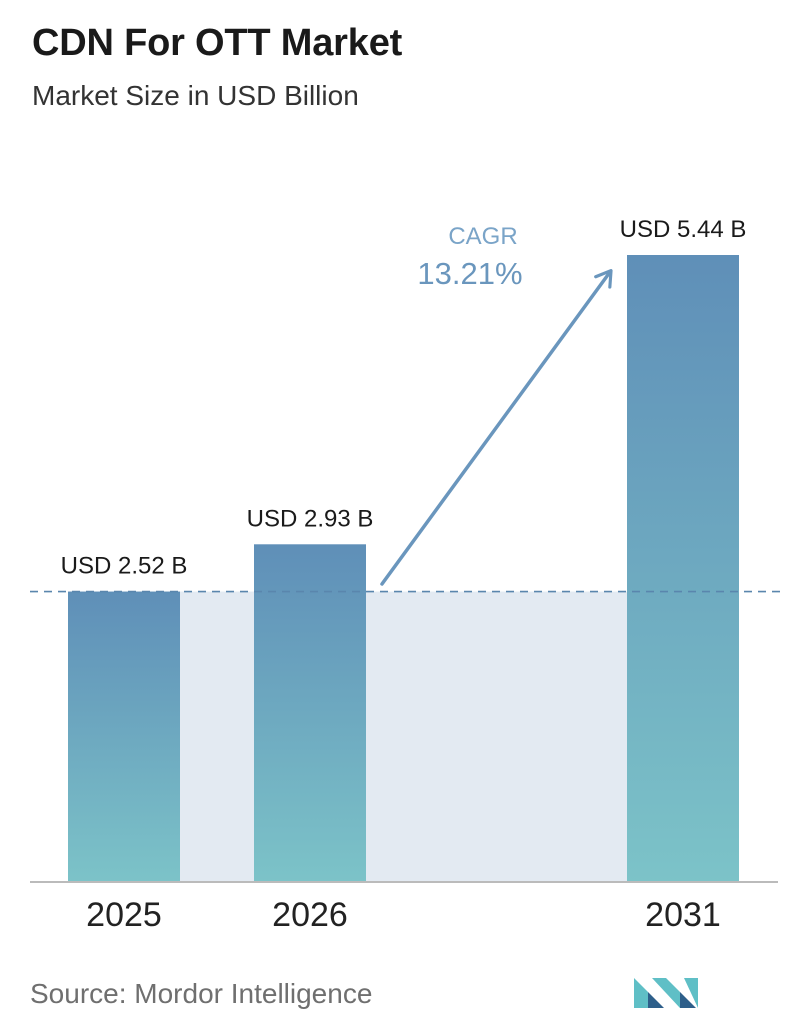 Image resolution: width=796 pixels, height=1034 pixels. Describe the element at coordinates (217, 43) in the screenshot. I see `chart-title: CDN For OTT Market` at that location.